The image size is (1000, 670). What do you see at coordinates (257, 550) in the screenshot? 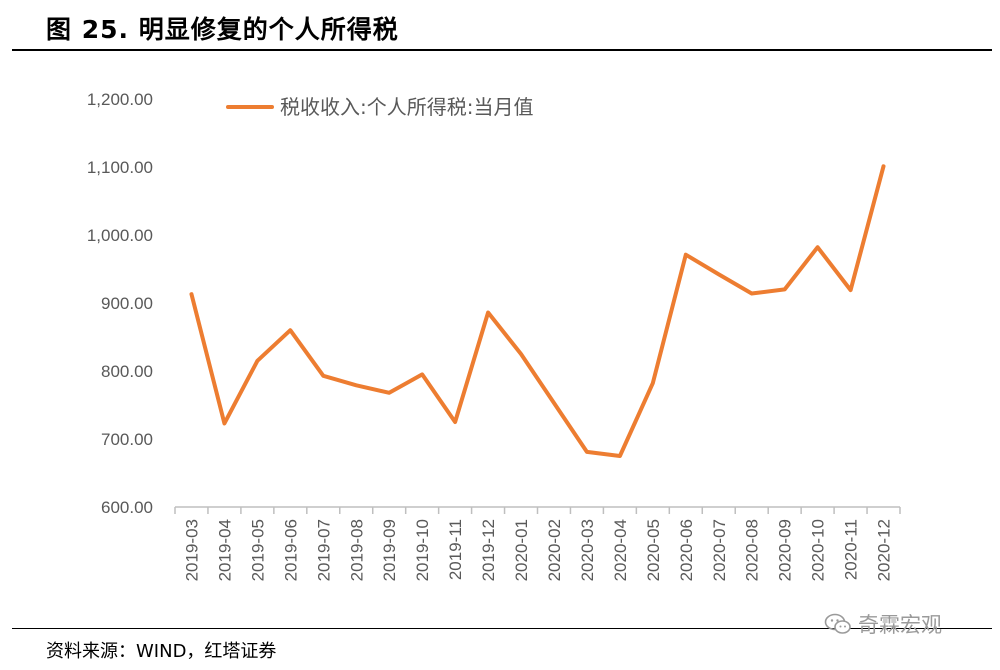
I see `x-tick-label: 2019-05` at bounding box center [257, 550].